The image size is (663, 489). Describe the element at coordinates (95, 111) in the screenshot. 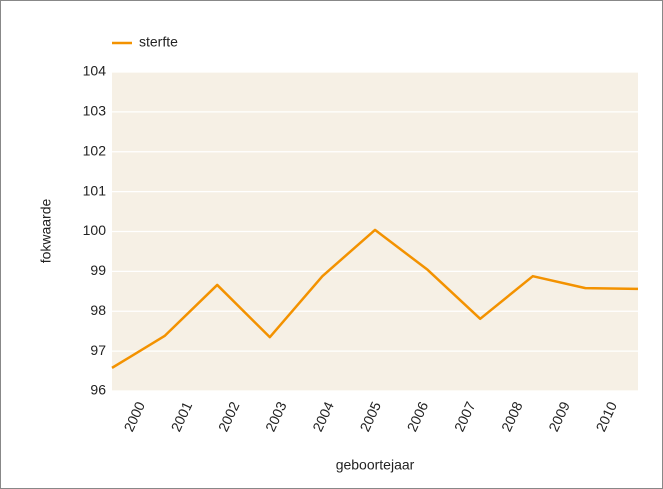

I see `y-tick-label: 103` at that location.